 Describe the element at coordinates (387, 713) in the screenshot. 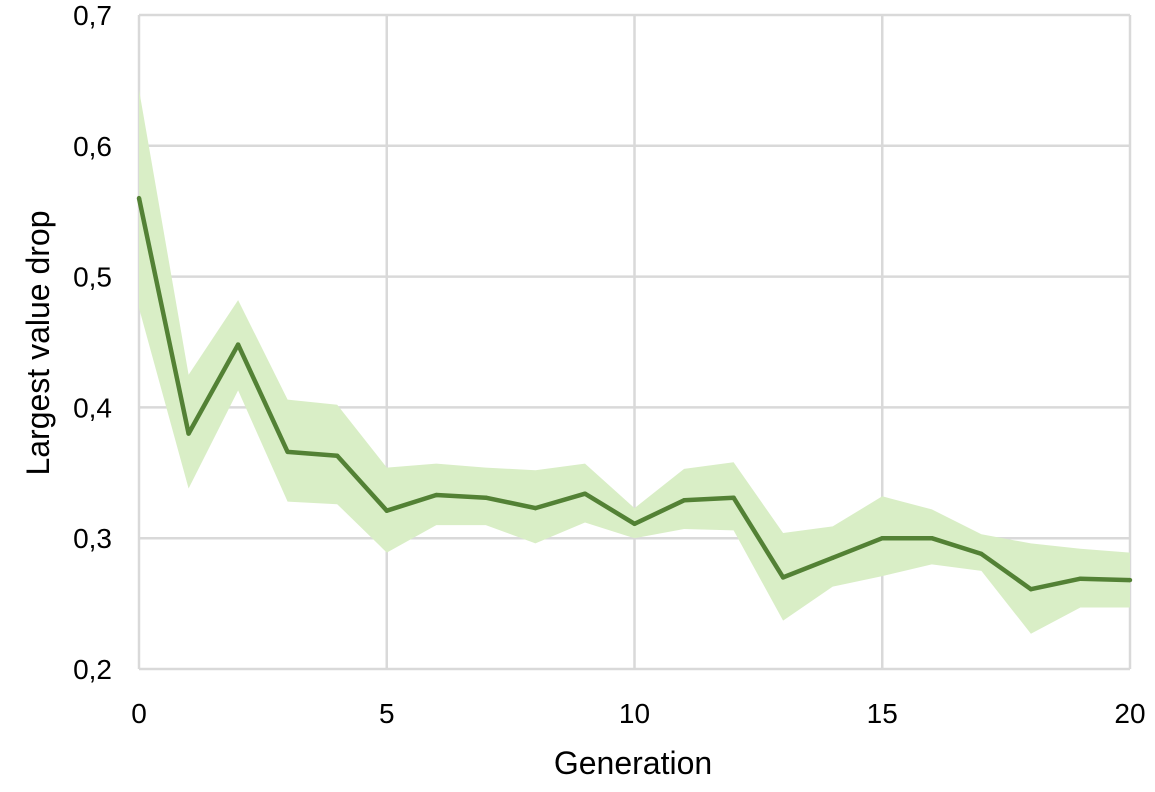

I see `x-tick-label: 5` at that location.